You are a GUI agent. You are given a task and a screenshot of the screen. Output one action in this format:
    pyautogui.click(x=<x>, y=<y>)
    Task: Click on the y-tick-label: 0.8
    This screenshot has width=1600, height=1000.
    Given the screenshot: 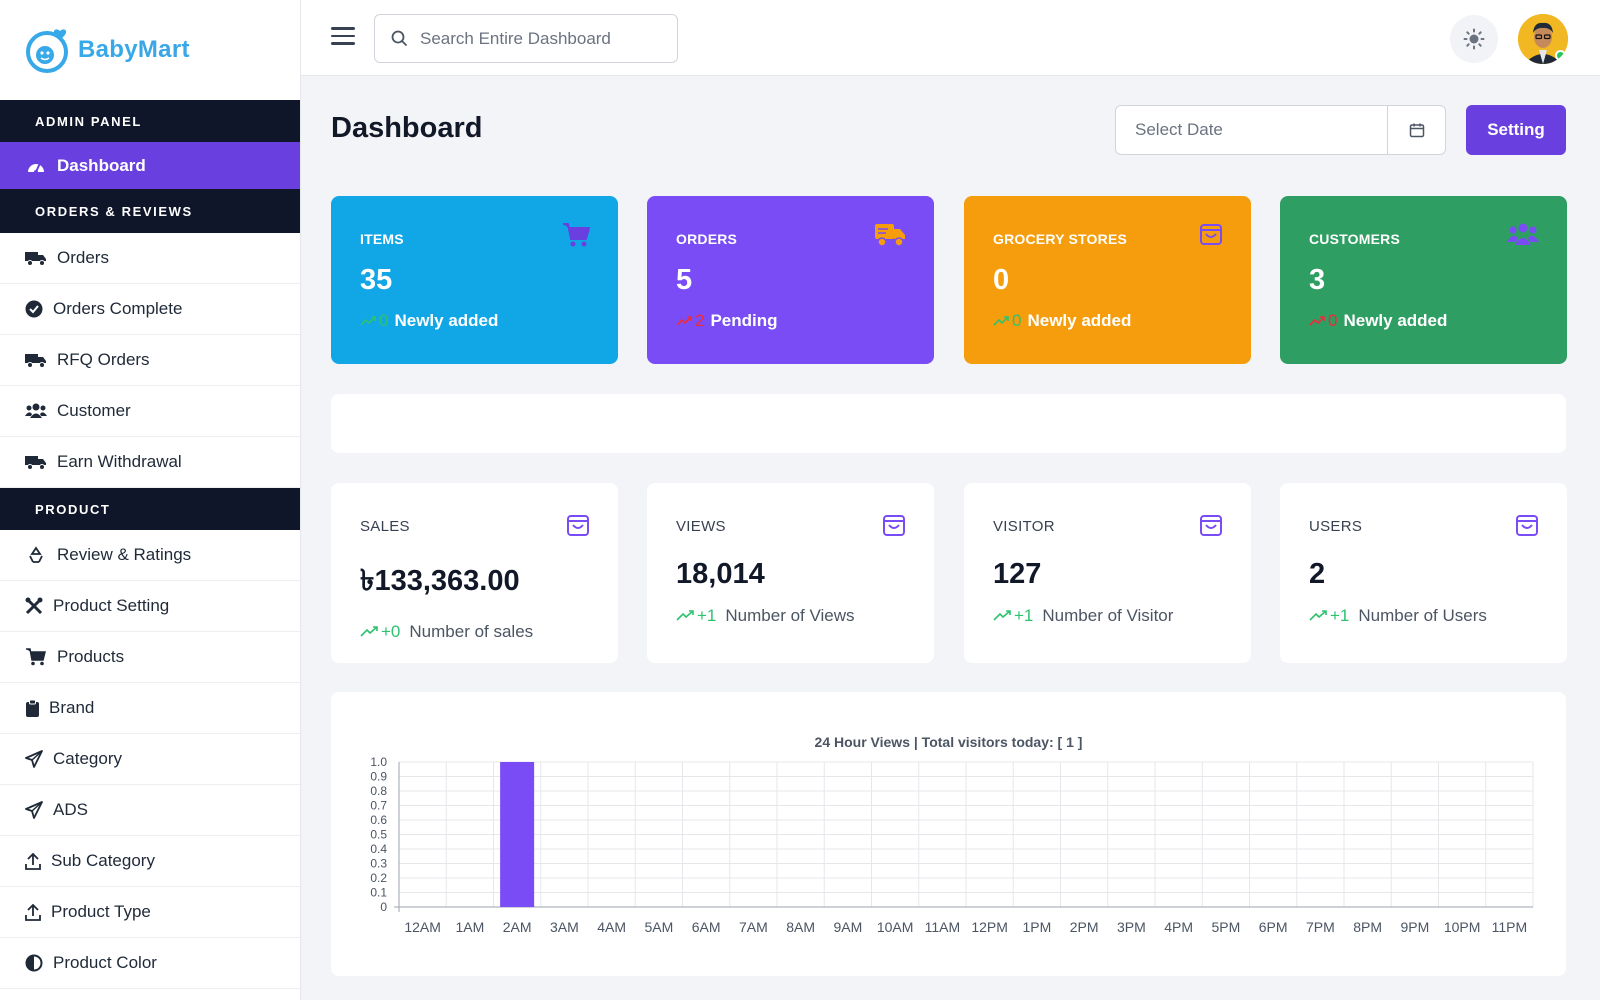 What is the action you would take?
    pyautogui.click(x=378, y=791)
    